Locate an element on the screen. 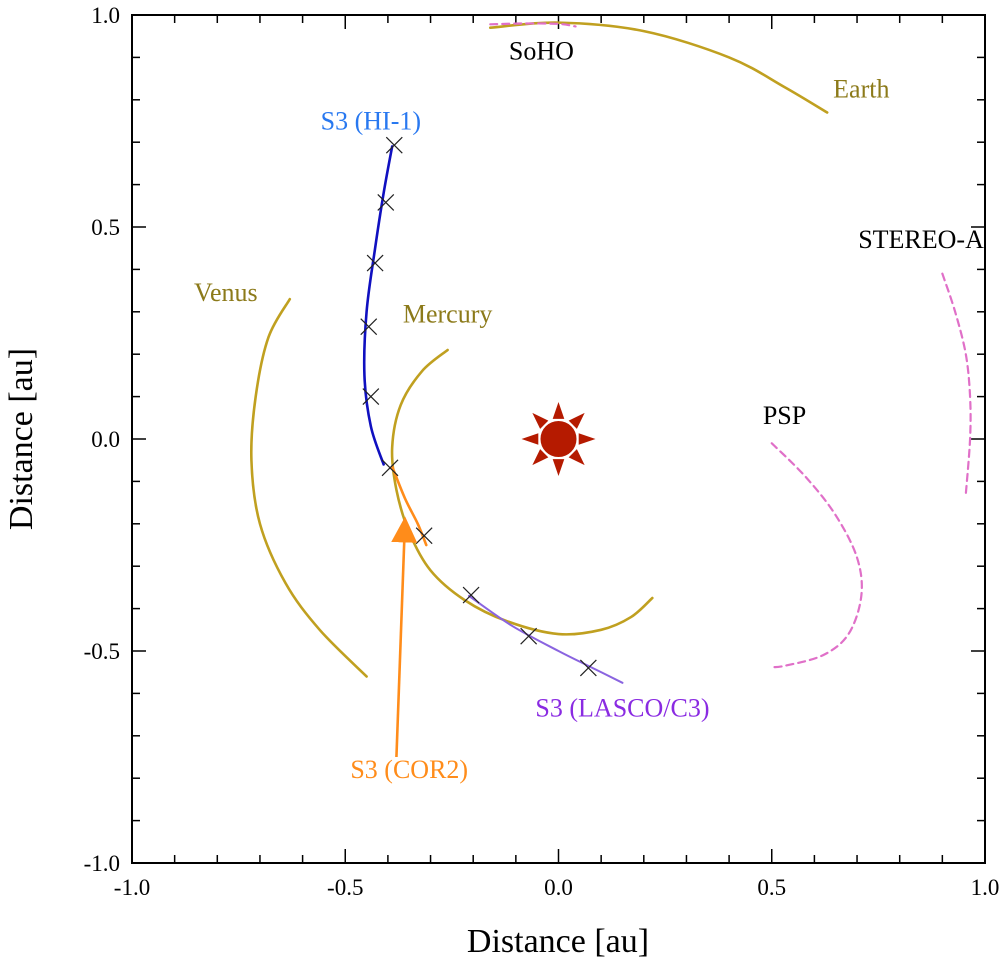 This screenshot has height=964, width=1000. series-s3-cor2 is located at coordinates (409, 506).